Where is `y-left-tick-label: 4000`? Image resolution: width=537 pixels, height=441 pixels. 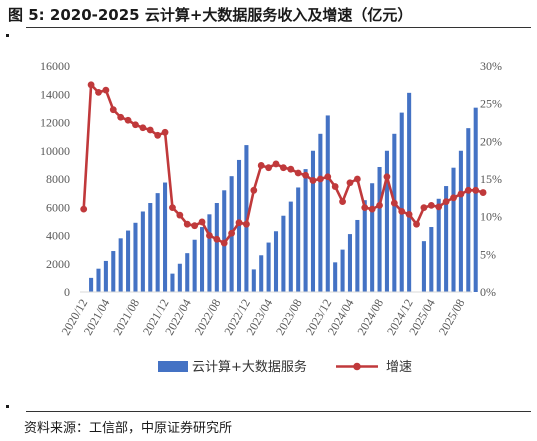
y-left-tick-label: 4000 is located at coordinates (58, 236).